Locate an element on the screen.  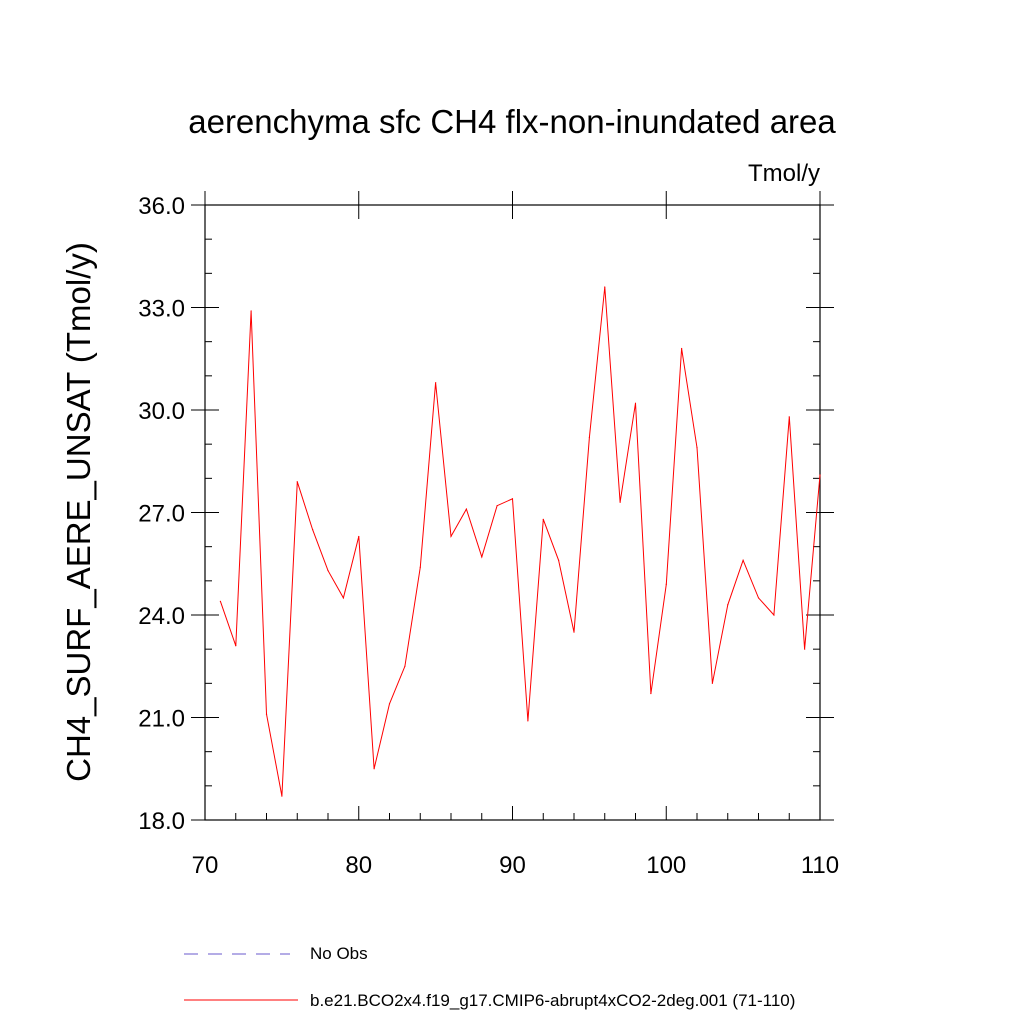
legend-label-no-obs: No Obs is located at coordinates (339, 953).